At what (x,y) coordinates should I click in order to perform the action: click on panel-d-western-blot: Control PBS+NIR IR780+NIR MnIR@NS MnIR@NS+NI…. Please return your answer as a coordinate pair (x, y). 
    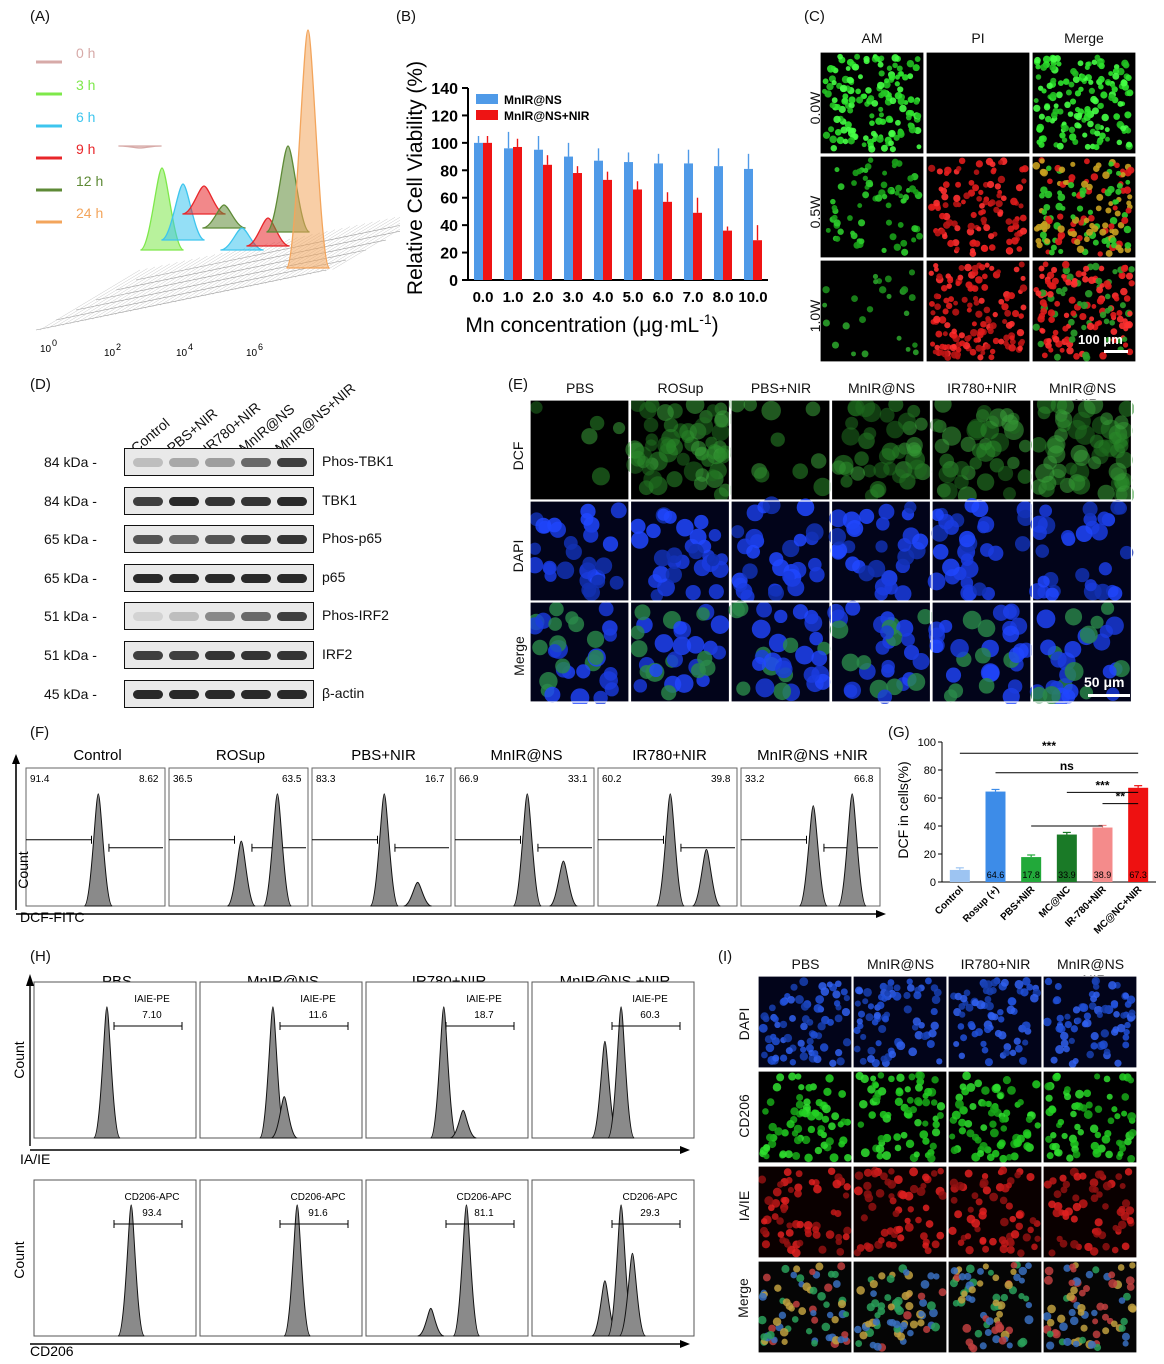
    Looking at the image, I should click on (250, 542).